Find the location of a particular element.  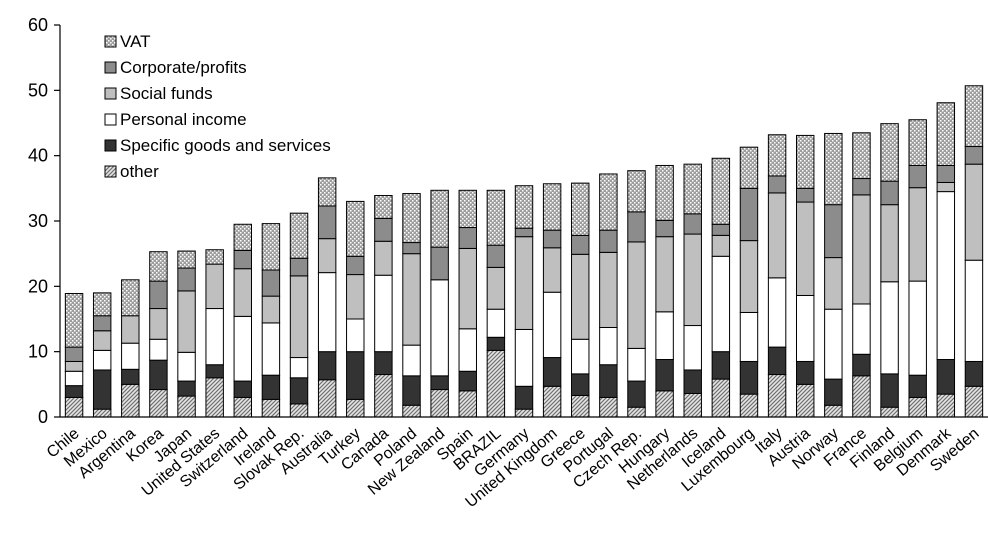

y-tick-label: 20 is located at coordinates (38, 286).